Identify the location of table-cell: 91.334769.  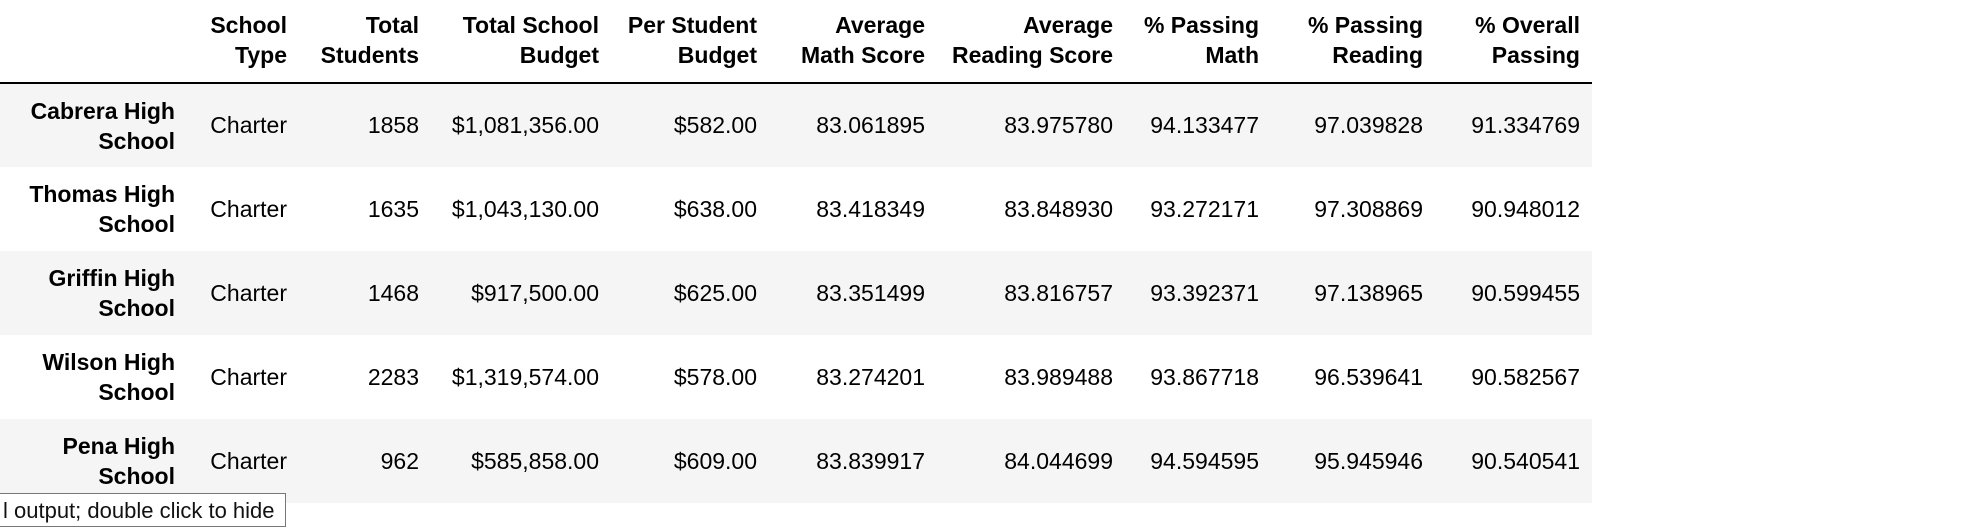
(1525, 125).